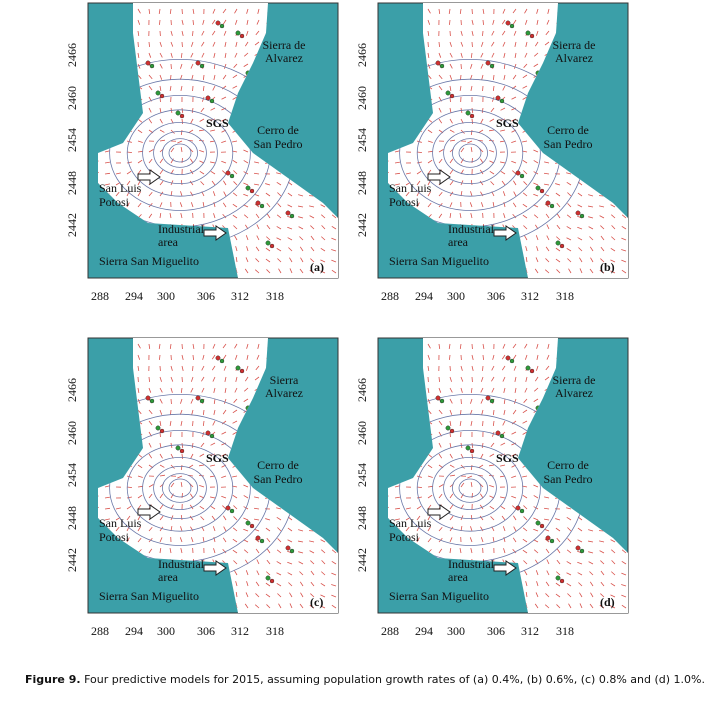 The width and height of the screenshot is (717, 704). I want to click on valley-area, so click(218, 475).